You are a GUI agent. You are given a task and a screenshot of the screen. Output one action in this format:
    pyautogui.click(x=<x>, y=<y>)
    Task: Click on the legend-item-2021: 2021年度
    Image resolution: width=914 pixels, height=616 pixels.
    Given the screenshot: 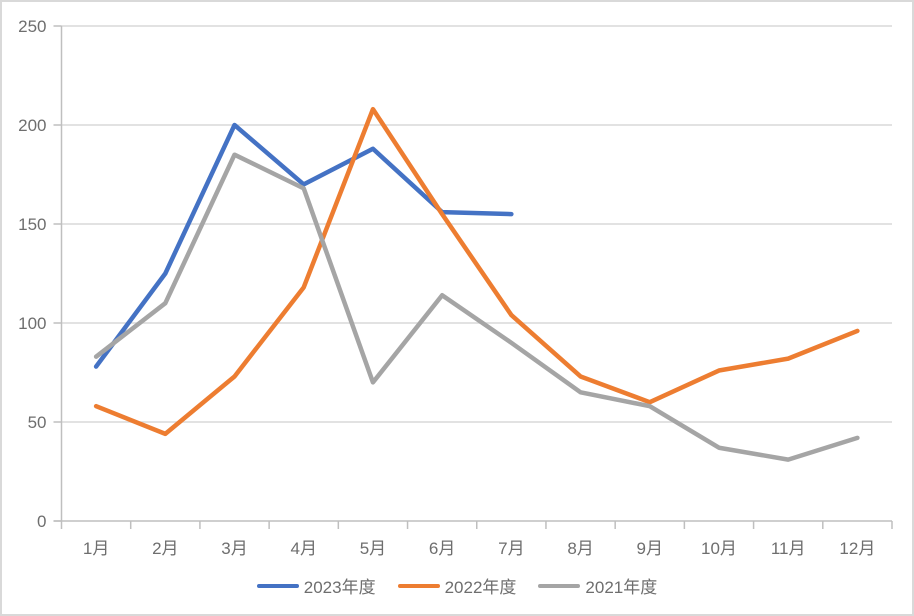 What is the action you would take?
    pyautogui.click(x=597, y=585)
    